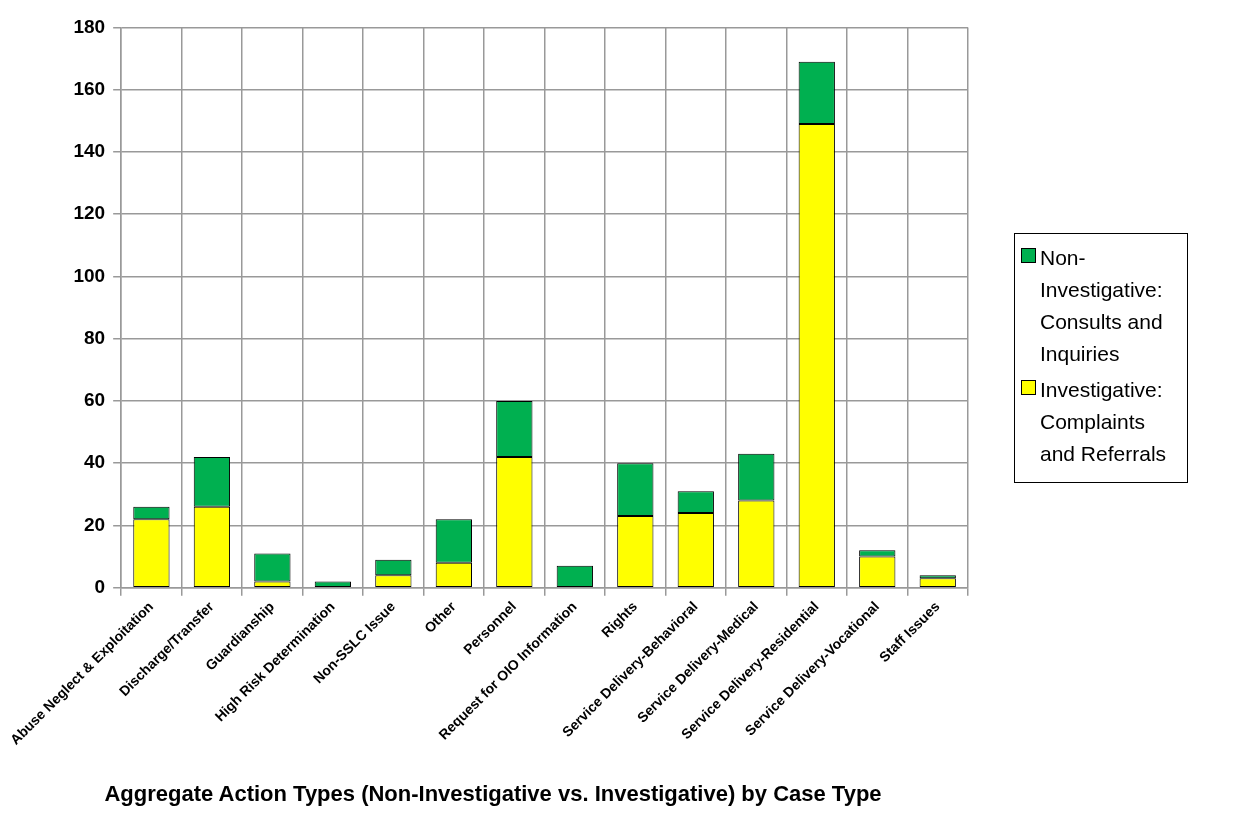 The image size is (1253, 827). I want to click on y-tick-label: 40, so click(95, 462).